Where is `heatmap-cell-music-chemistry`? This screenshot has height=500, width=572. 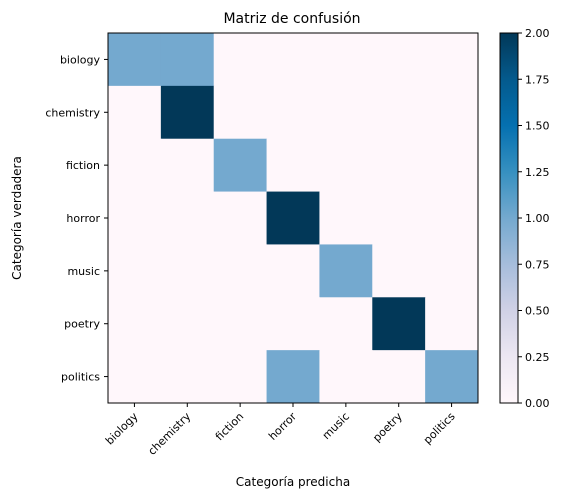 heatmap-cell-music-chemistry is located at coordinates (187, 271).